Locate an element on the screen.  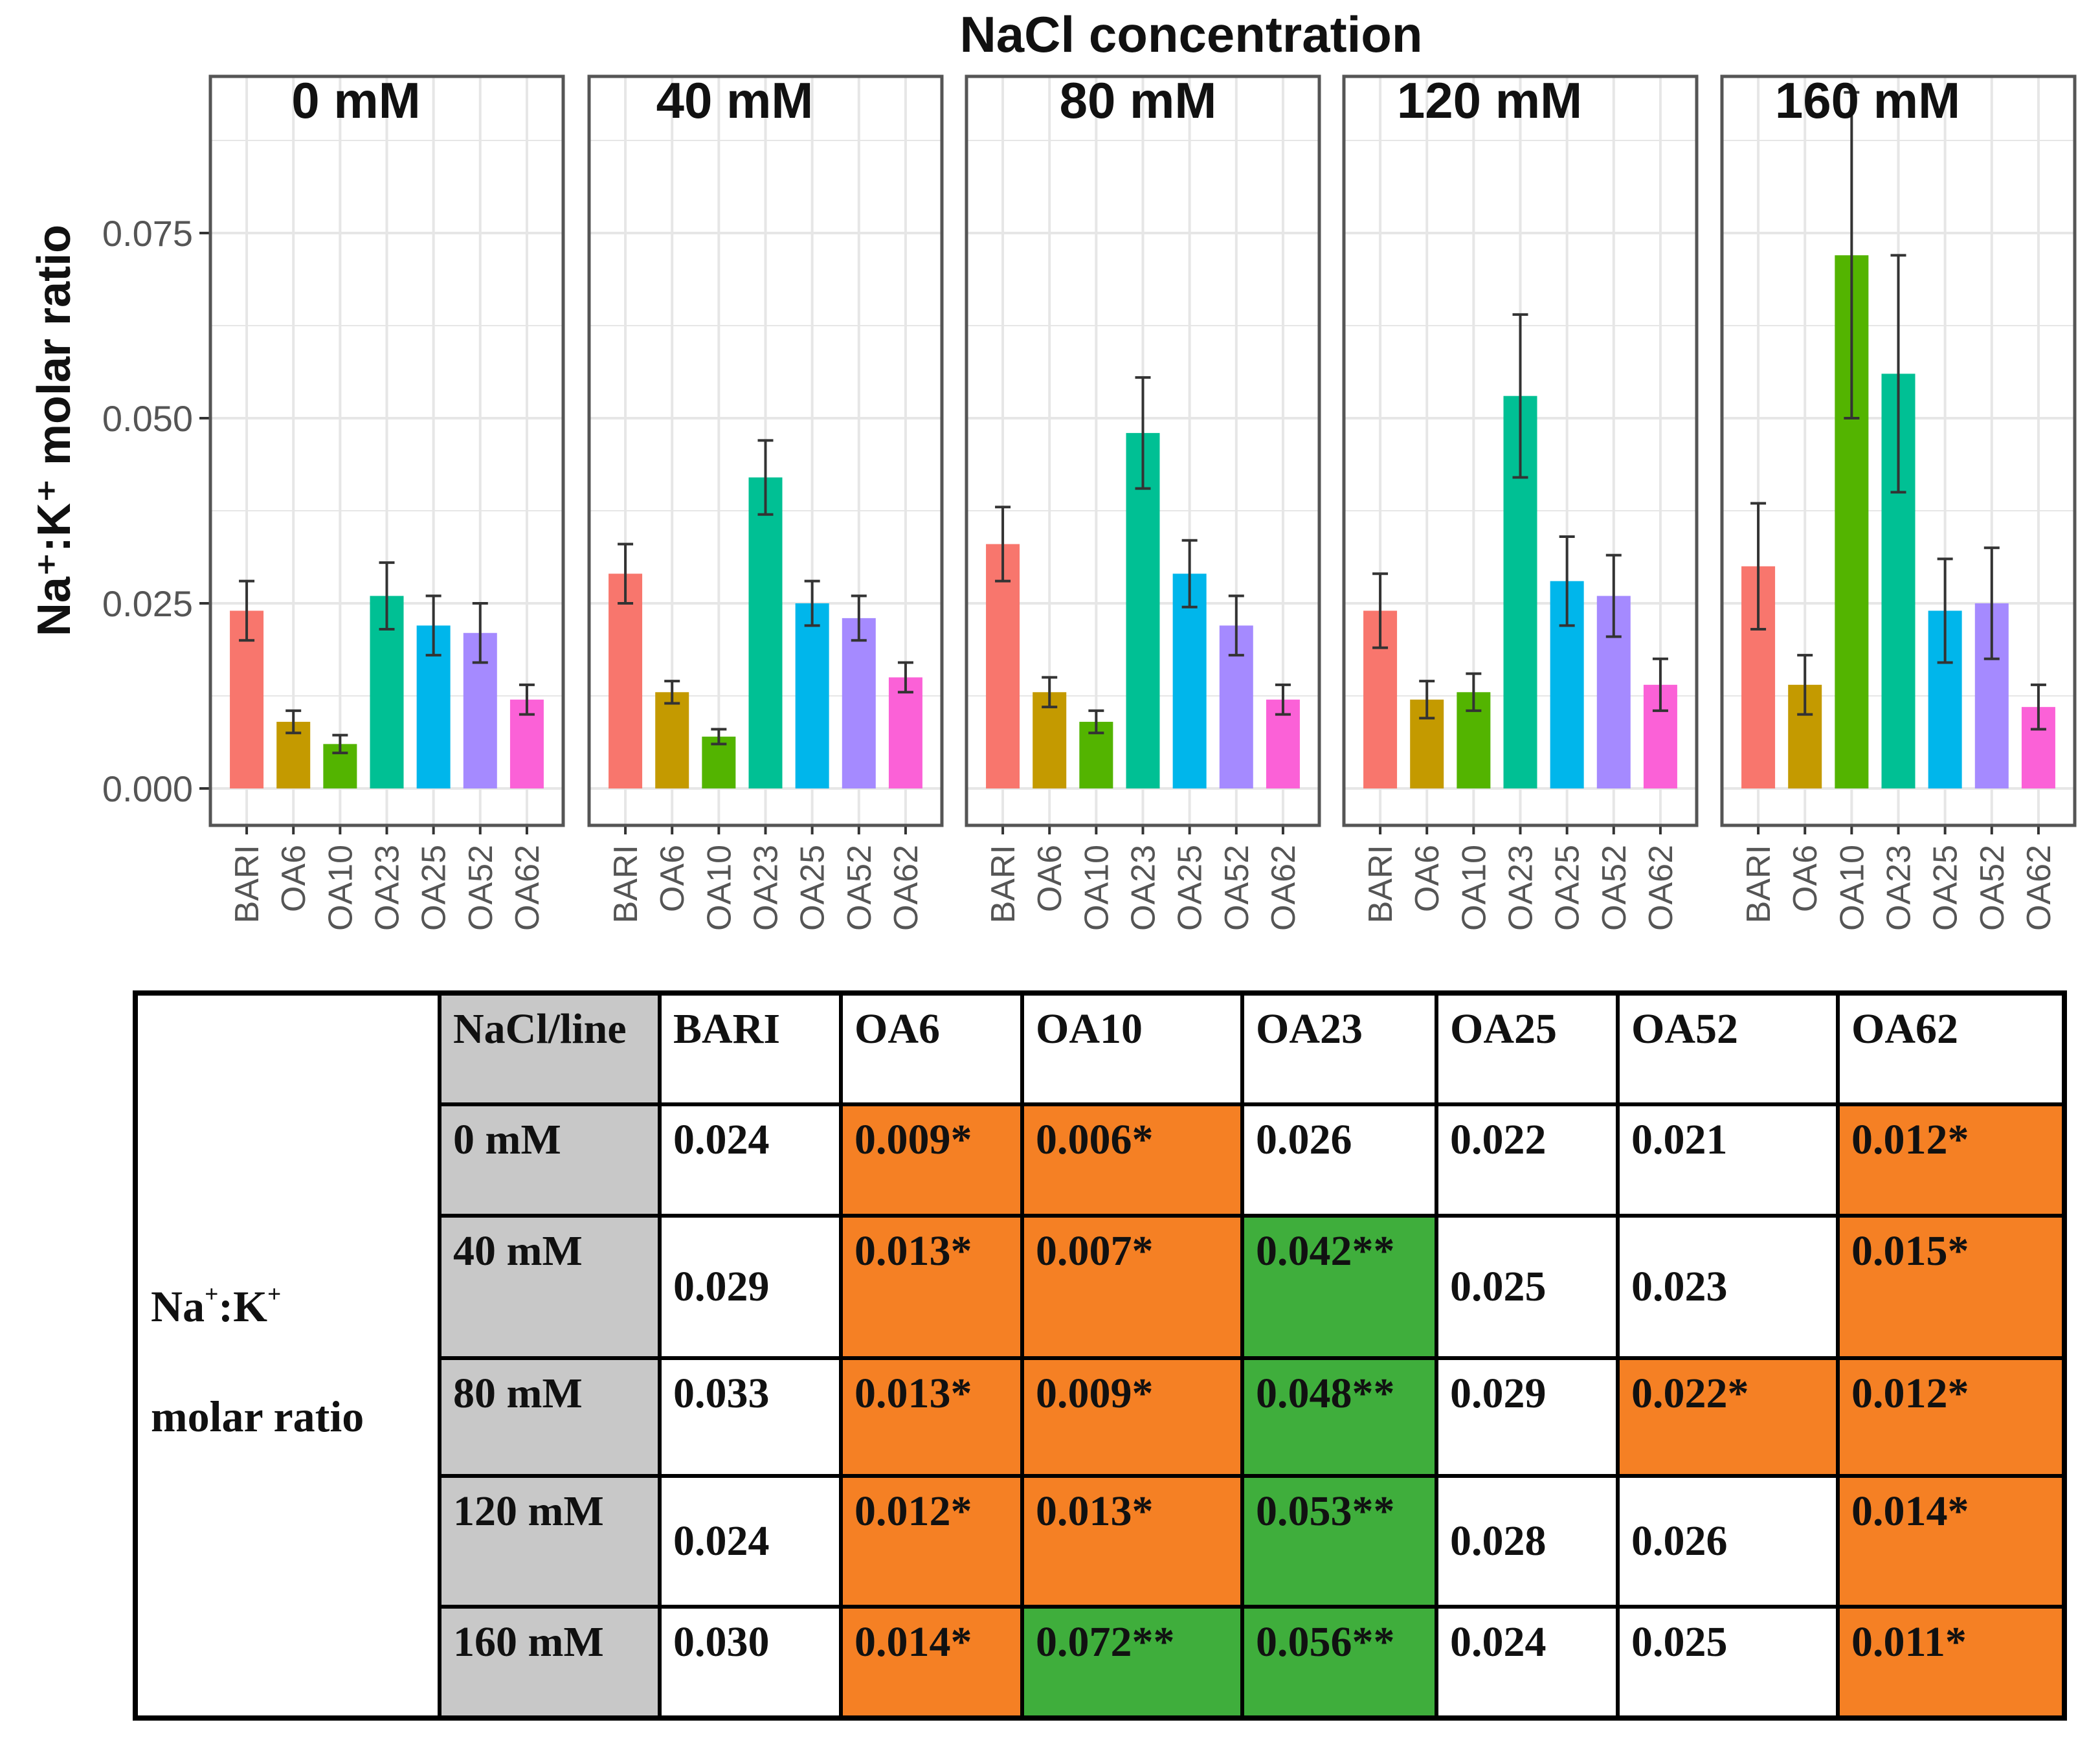
table-cell: 0.011* is located at coordinates (1951, 1663).